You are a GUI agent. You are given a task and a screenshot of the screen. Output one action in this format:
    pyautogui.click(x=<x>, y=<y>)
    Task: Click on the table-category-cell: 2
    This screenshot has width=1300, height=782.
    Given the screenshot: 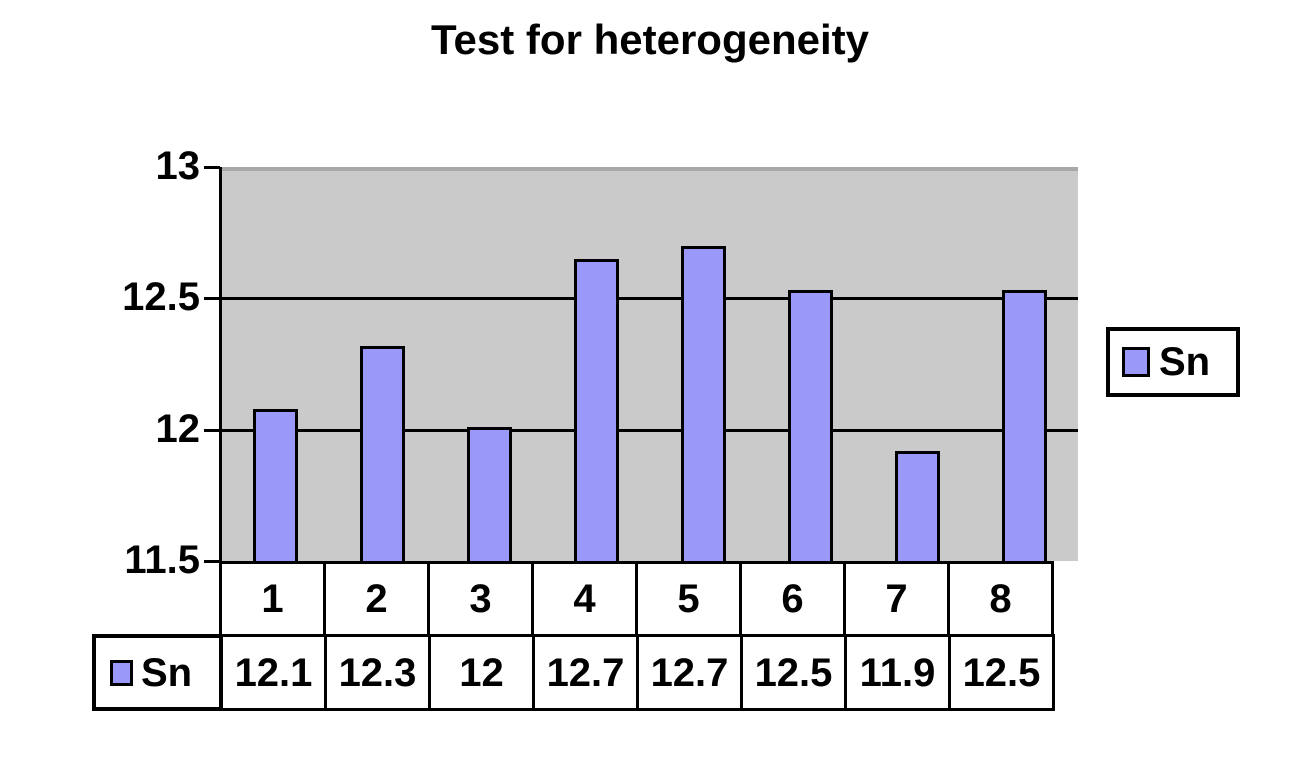 What is the action you would take?
    pyautogui.click(x=376, y=599)
    